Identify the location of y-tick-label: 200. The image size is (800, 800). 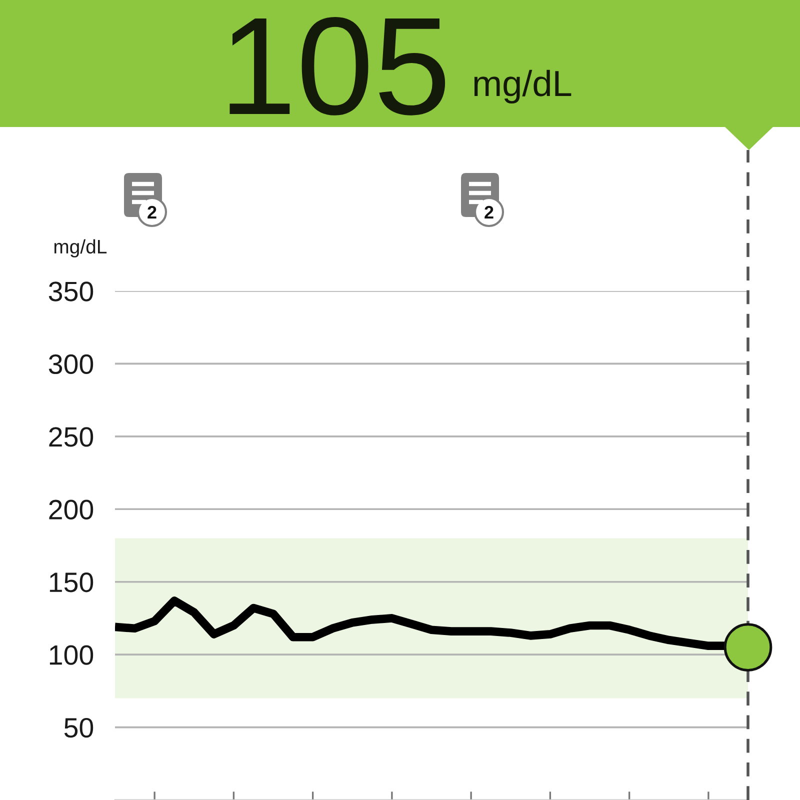
(71, 510).